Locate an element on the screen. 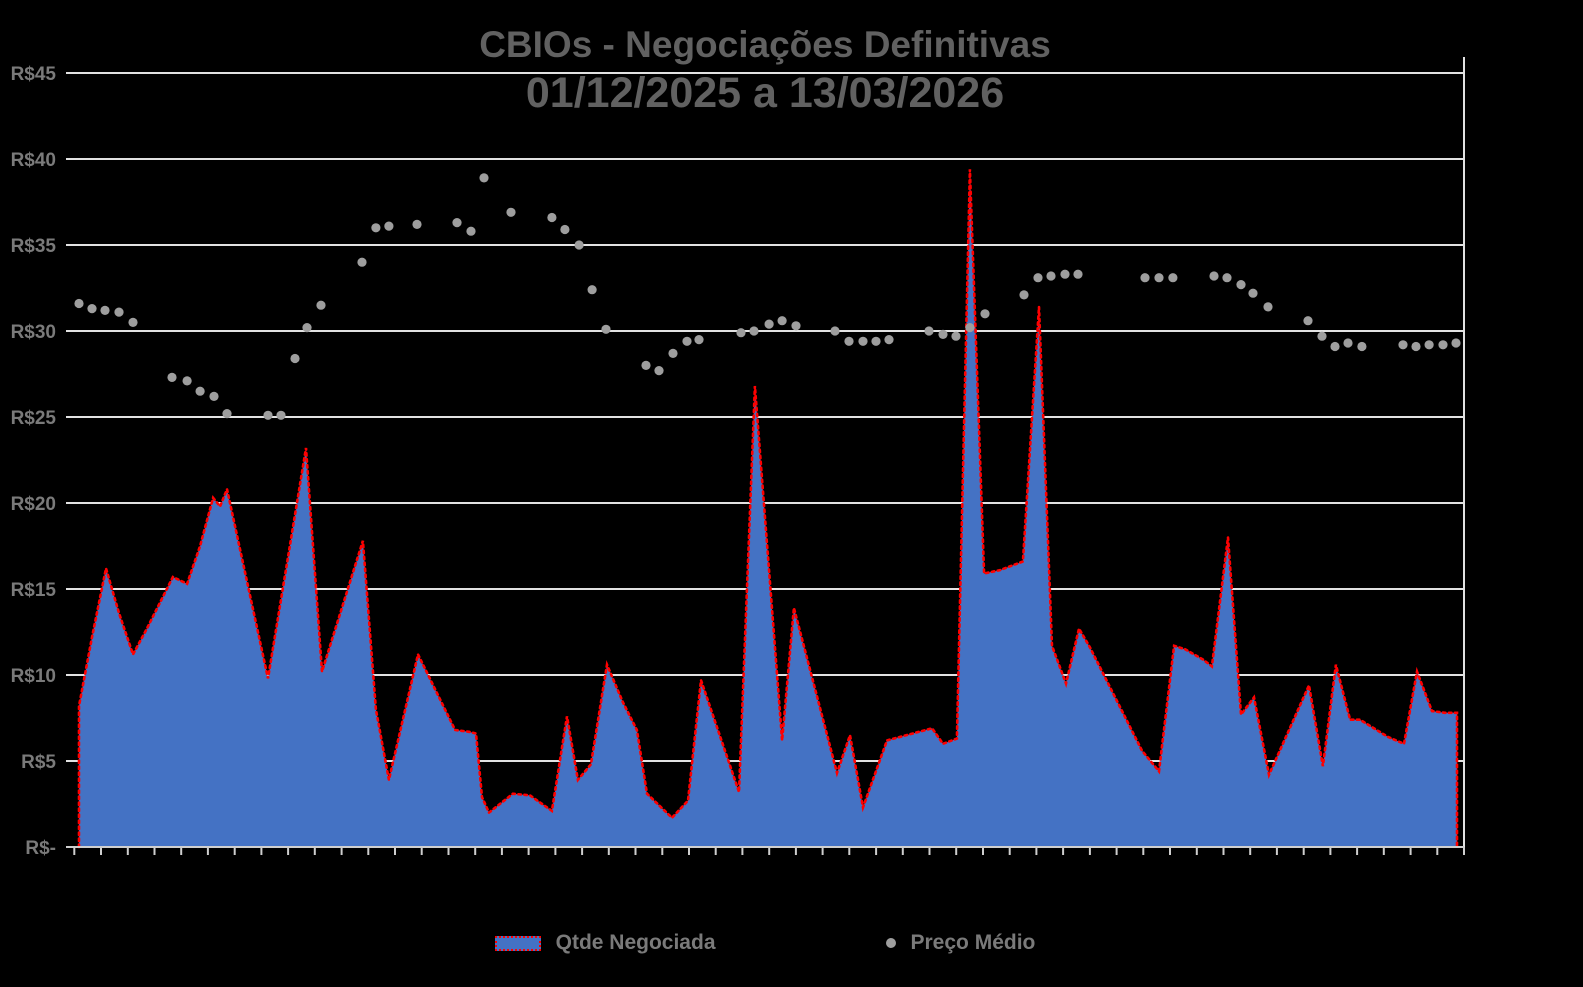  y-axis-label: R$45 is located at coordinates (34, 74).